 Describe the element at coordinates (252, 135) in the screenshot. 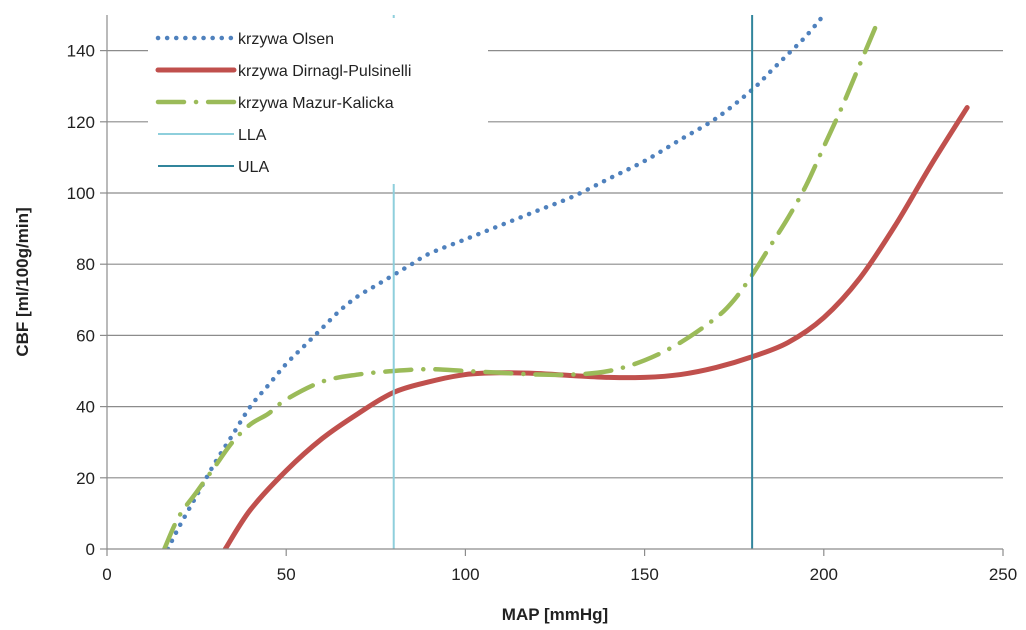

I see `legend-label-lla: LLA` at that location.